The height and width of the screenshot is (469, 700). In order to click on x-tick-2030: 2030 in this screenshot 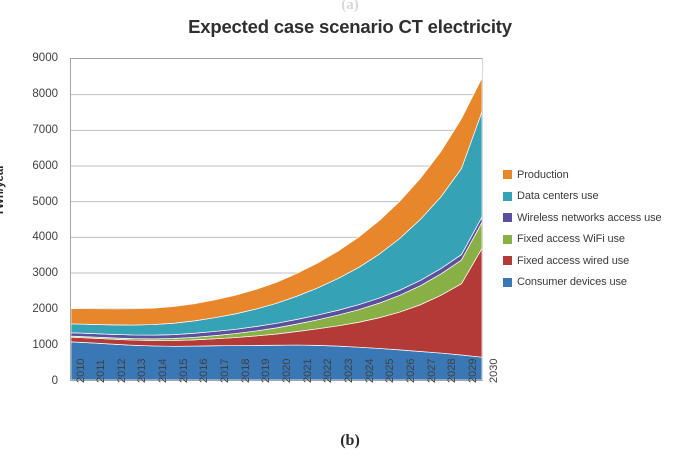, I will do `click(493, 370)`.